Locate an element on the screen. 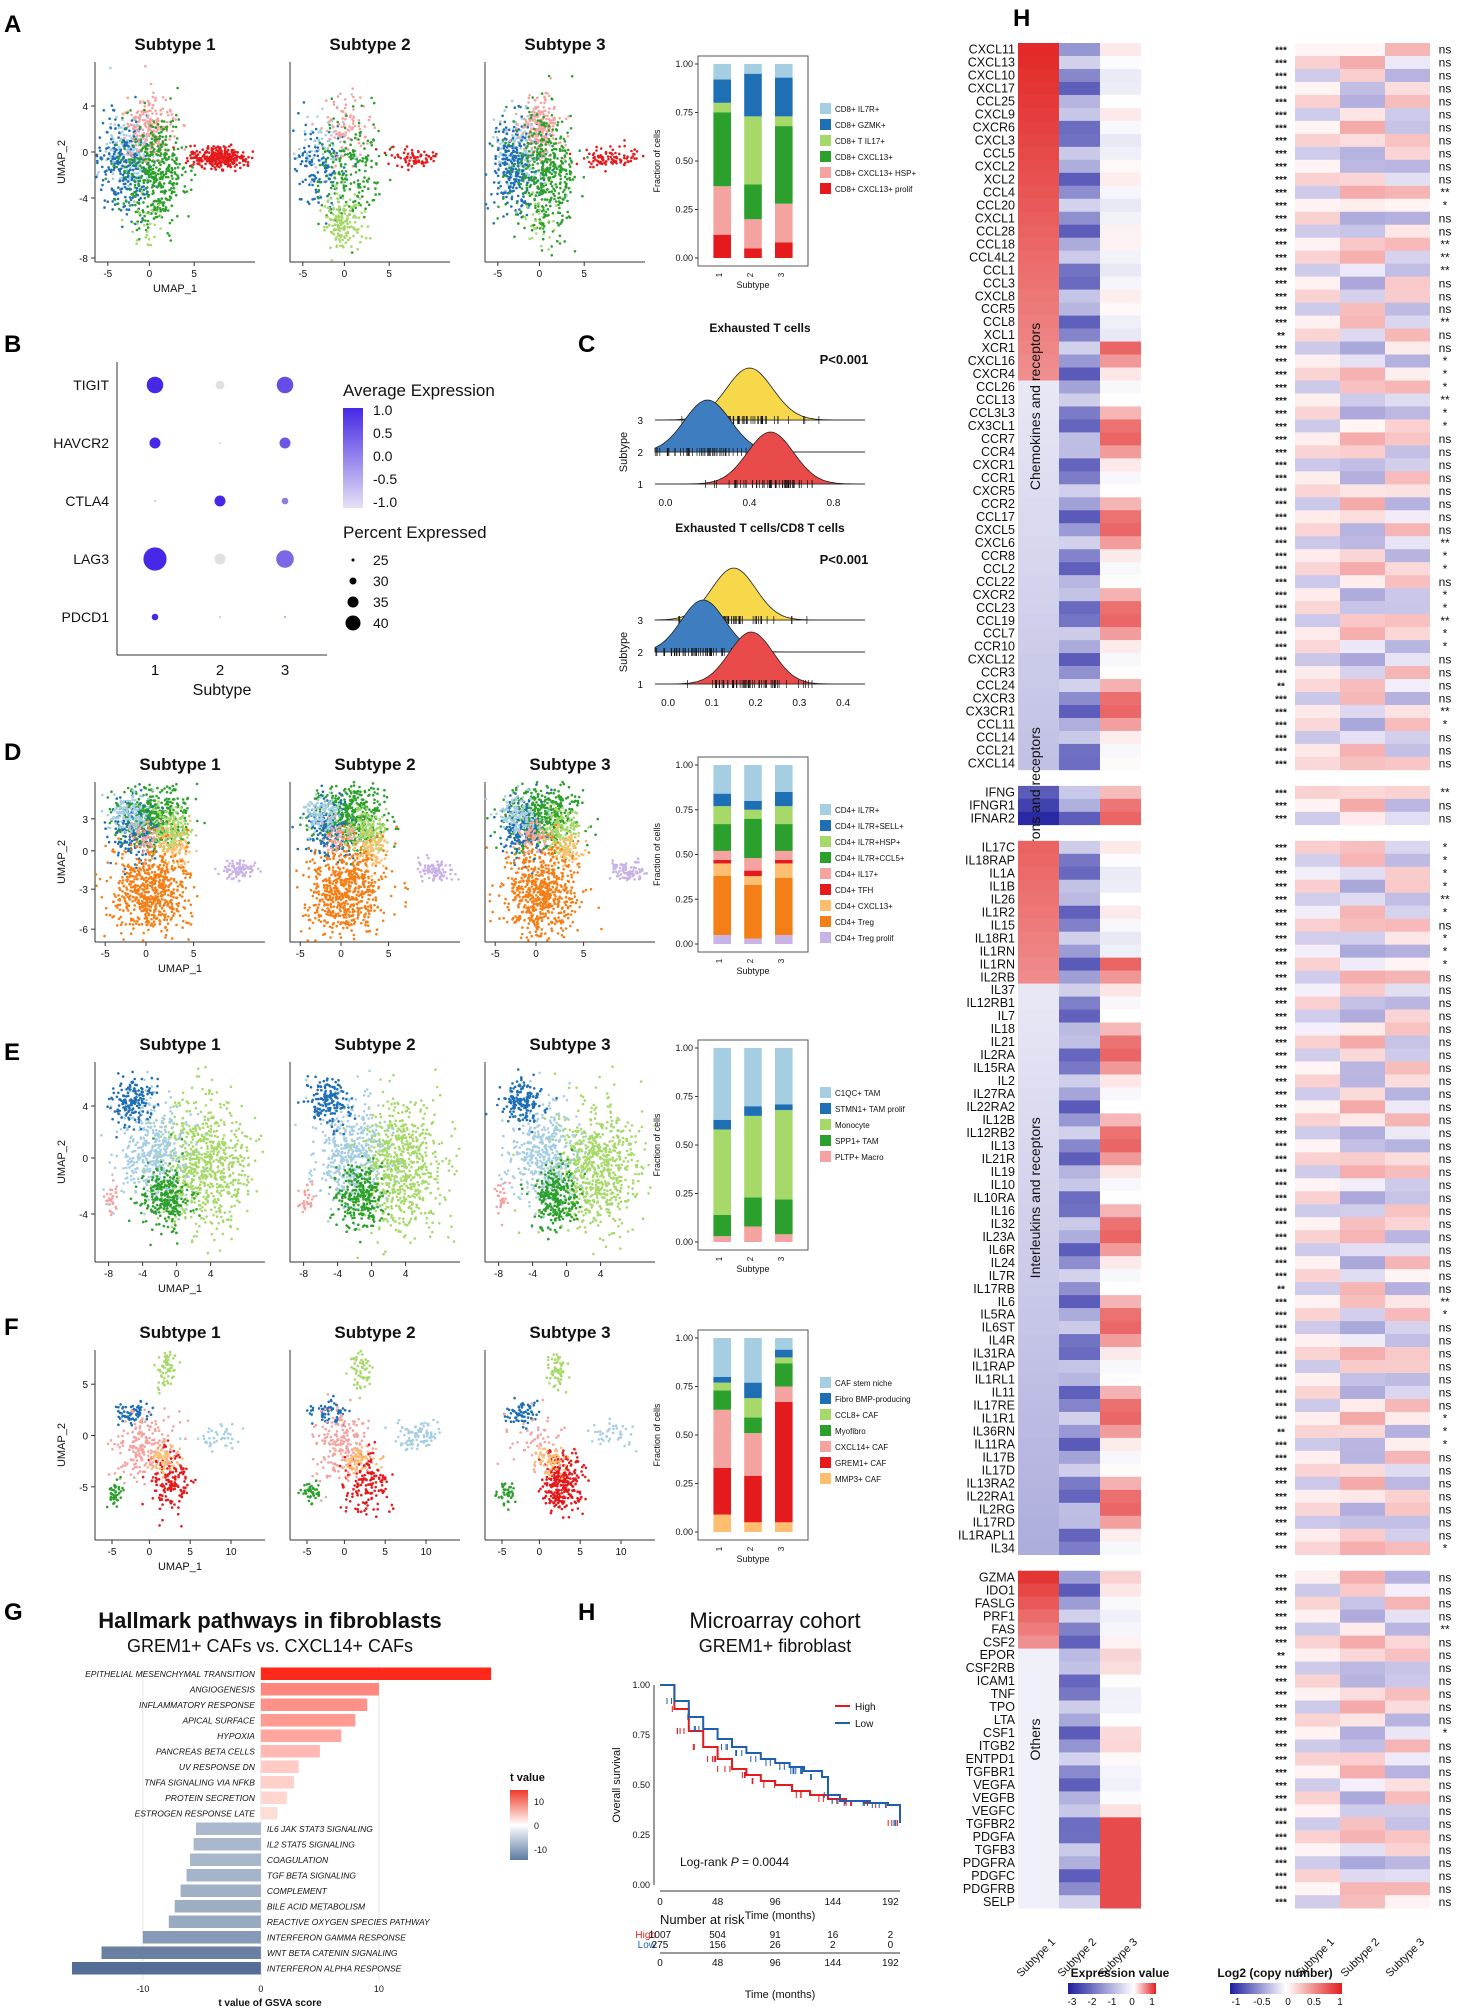 Image resolution: width=1458 pixels, height=2008 pixels. panel-label-c: C is located at coordinates (586, 344).